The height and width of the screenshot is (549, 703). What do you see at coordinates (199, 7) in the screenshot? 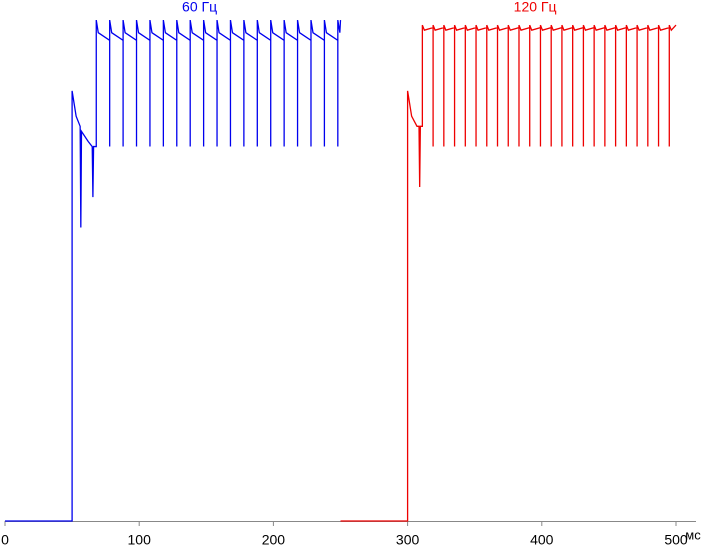
I see `series-label: 60 Гц` at bounding box center [199, 7].